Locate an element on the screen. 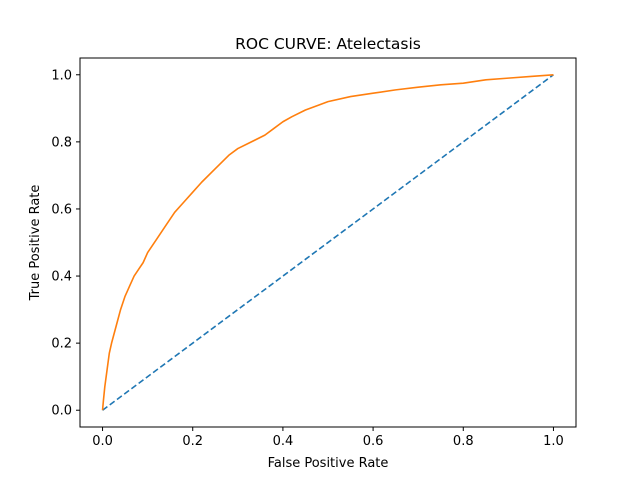 The width and height of the screenshot is (640, 480). y-tick-label: 1.0 is located at coordinates (61, 75).